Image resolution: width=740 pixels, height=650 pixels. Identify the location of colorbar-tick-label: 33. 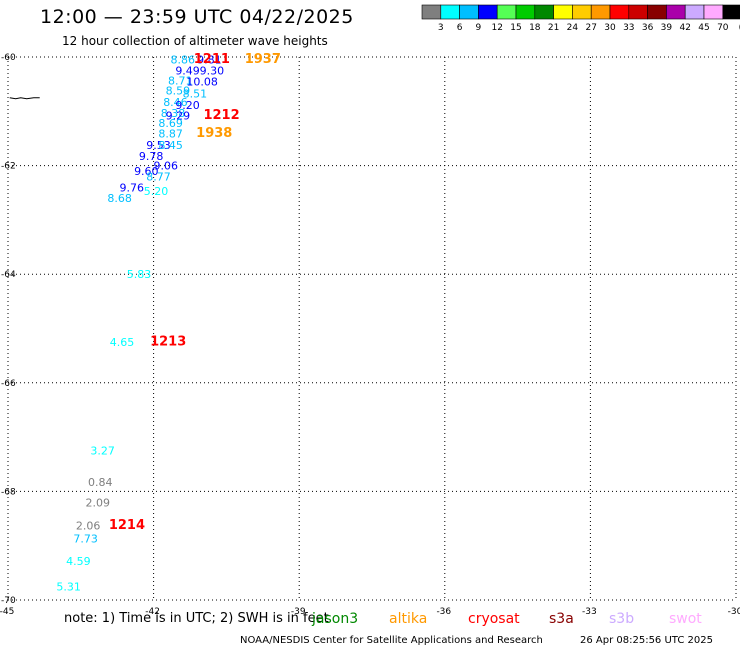
(628, 28).